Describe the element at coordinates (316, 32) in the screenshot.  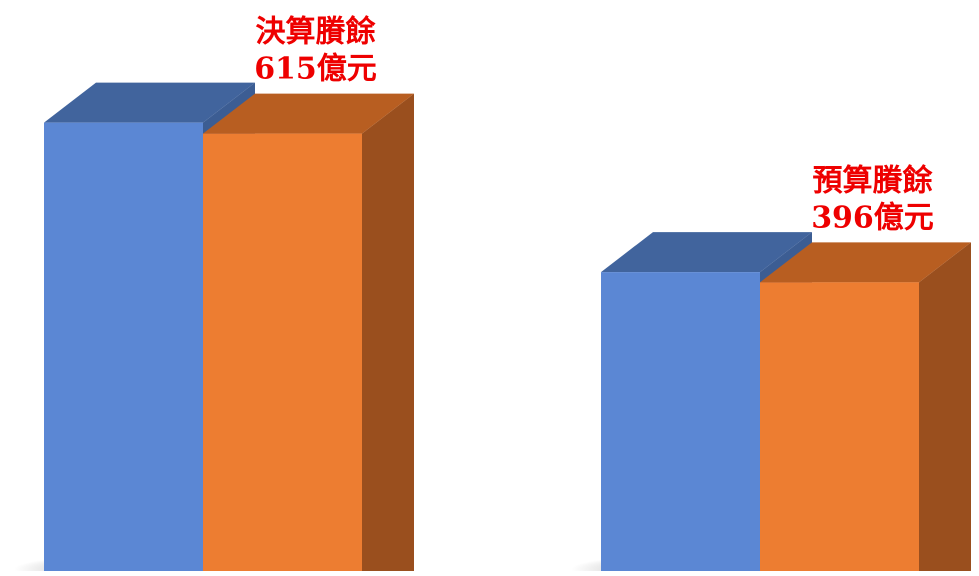
I see `group-0-label-line1: 決算賸餘` at that location.